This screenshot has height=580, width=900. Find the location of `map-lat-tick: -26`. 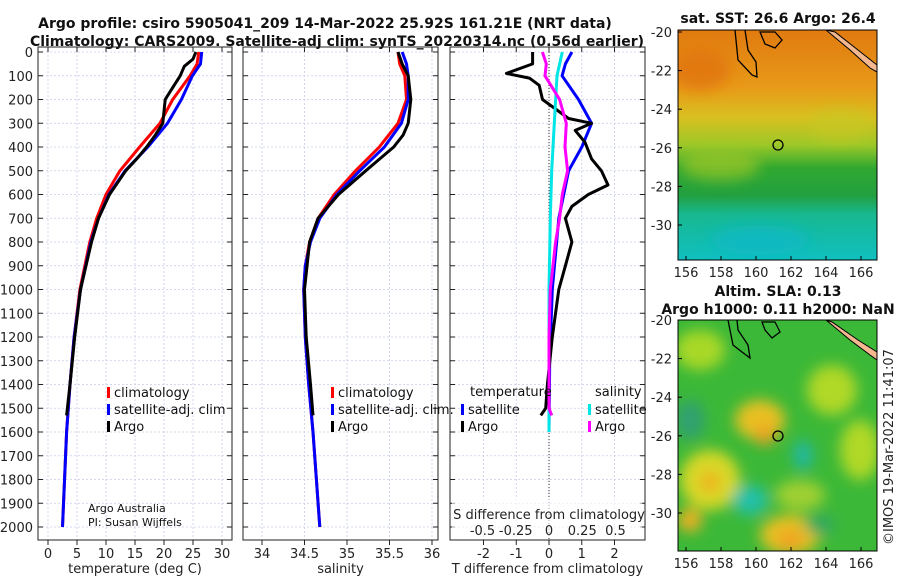

map-lat-tick: -26 is located at coordinates (661, 149).